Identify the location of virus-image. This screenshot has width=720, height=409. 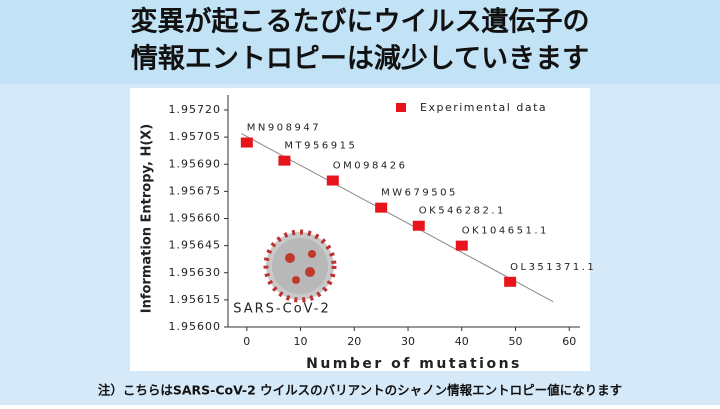
(300, 266).